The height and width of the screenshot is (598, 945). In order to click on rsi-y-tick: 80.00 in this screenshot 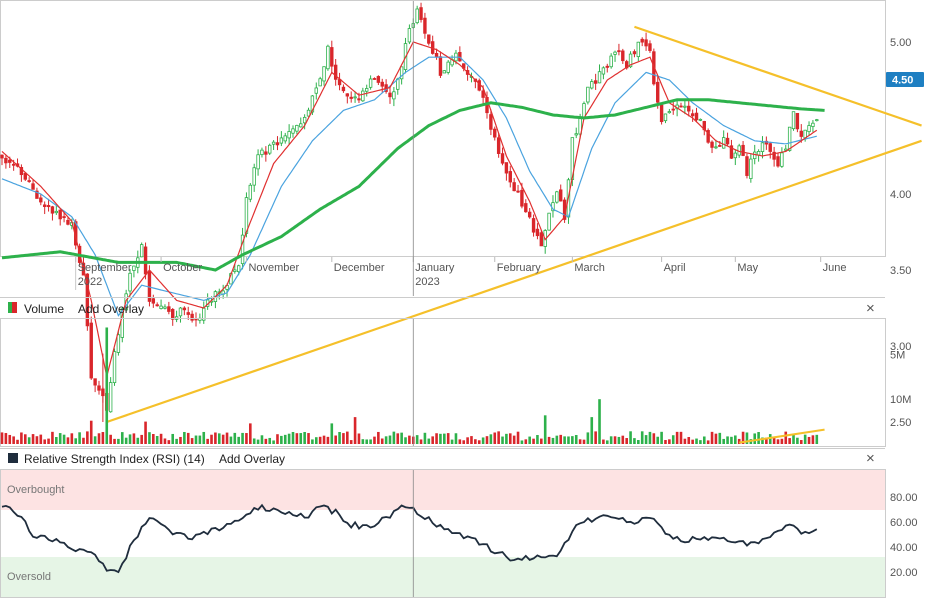, I will do `click(904, 498)`.